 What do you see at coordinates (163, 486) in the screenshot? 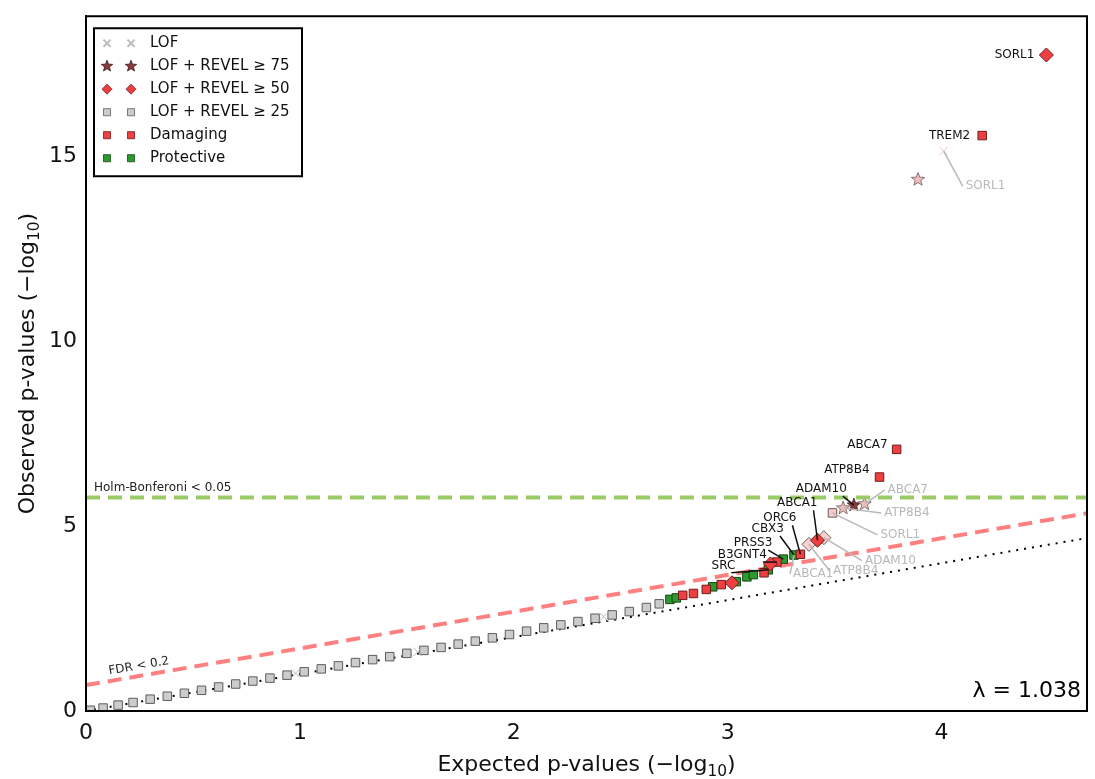
I see `ref-line-label: Holm-Bonferoni < 0.05` at bounding box center [163, 486].